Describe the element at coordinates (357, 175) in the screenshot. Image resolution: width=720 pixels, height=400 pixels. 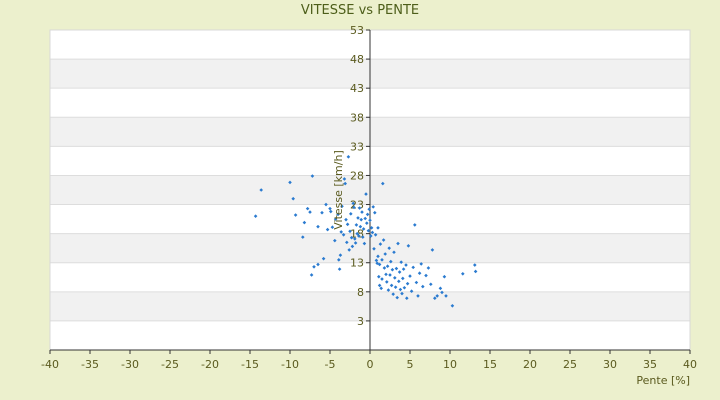
I see `y-tick-label: 28` at that location.